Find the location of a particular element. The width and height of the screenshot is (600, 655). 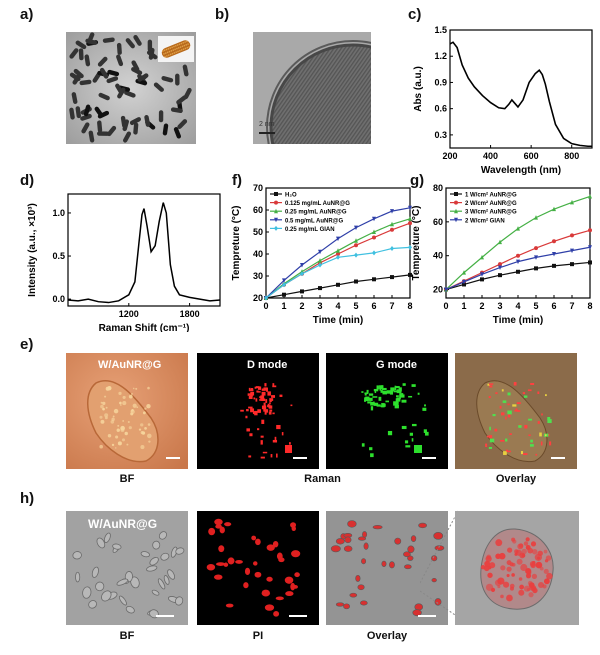

panel-label-f: f) is located at coordinates (237, 180).